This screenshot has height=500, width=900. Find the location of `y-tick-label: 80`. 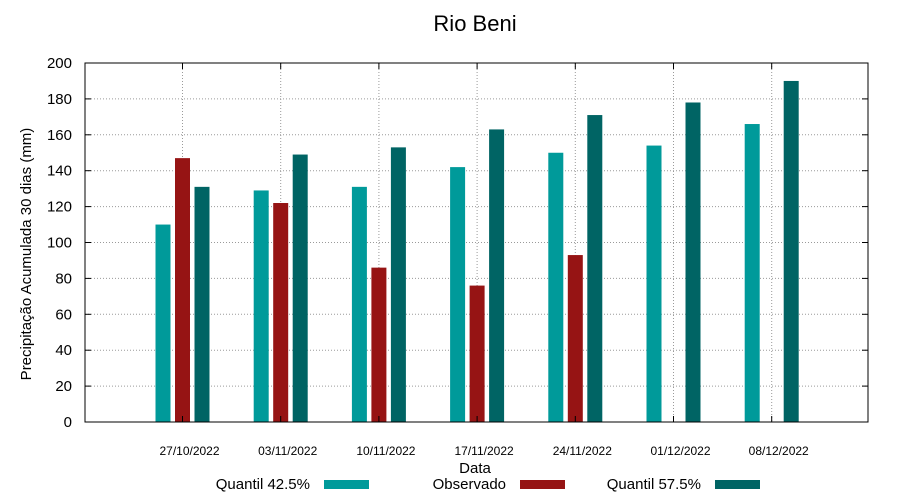

y-tick-label: 80 is located at coordinates (63, 278).